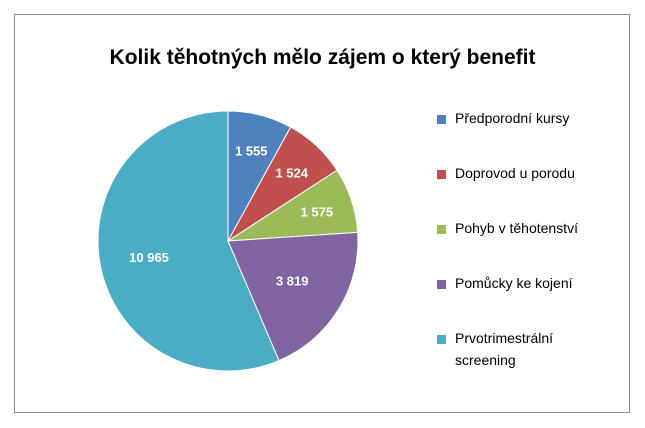 The image size is (645, 428). What do you see at coordinates (292, 280) in the screenshot?
I see `data-label-4: 3 819` at bounding box center [292, 280].